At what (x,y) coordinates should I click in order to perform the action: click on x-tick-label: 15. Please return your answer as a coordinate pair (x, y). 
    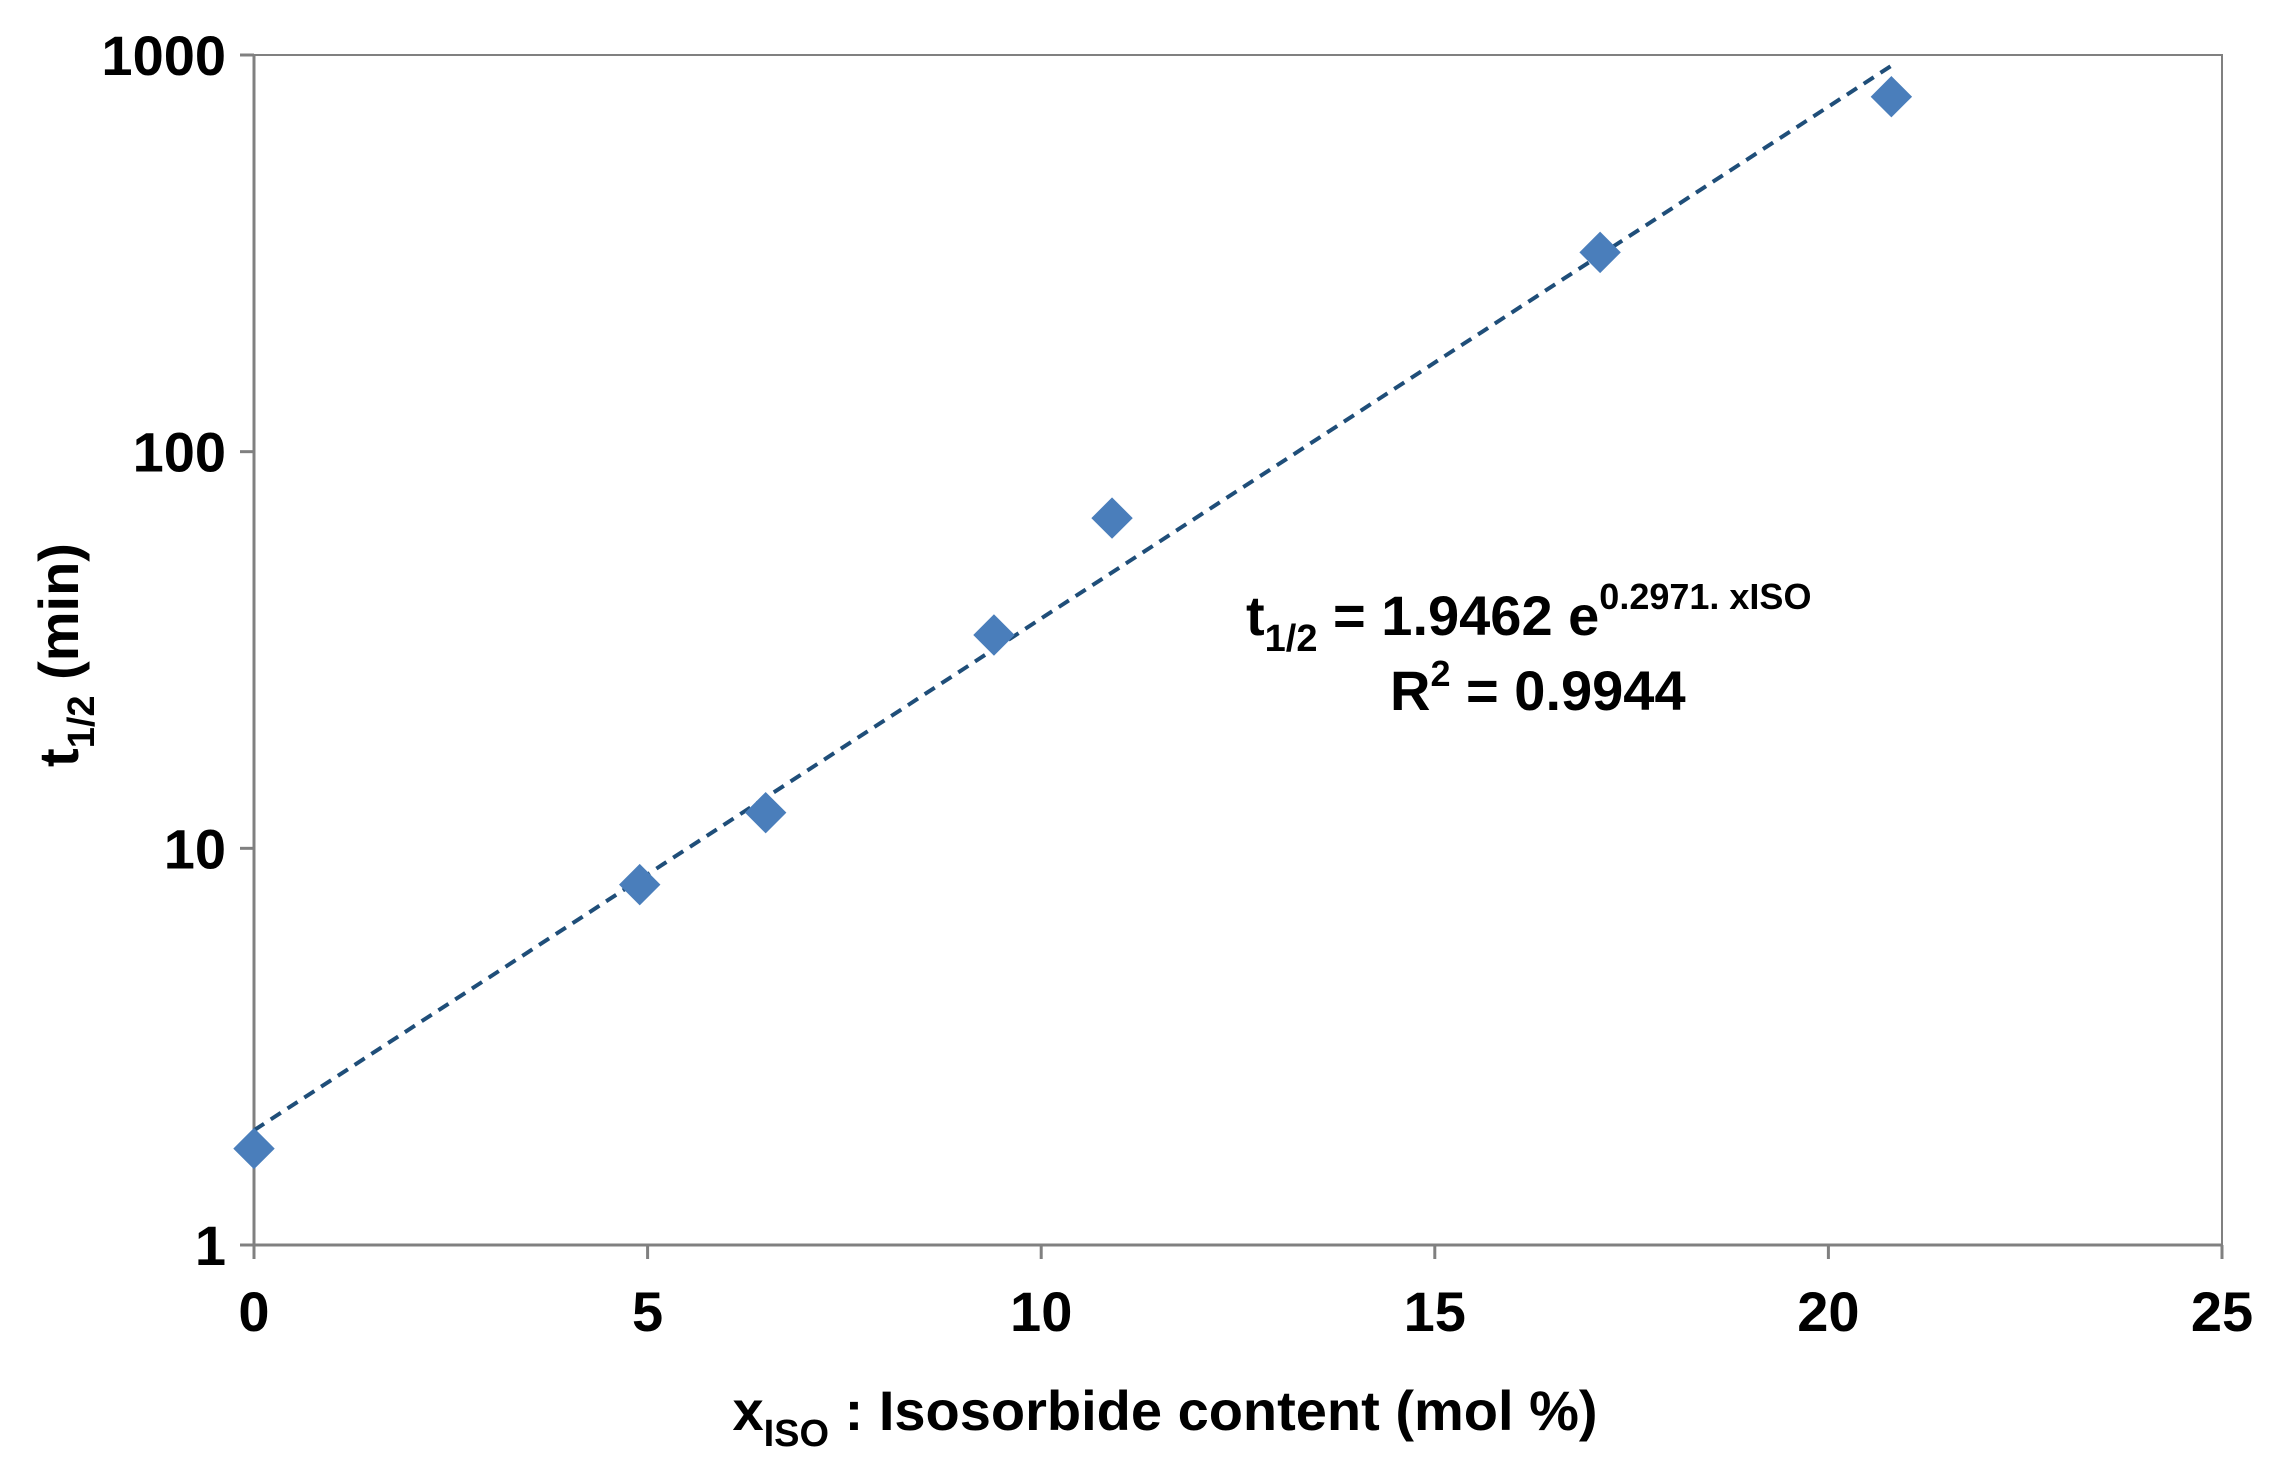
    Looking at the image, I should click on (1435, 1311).